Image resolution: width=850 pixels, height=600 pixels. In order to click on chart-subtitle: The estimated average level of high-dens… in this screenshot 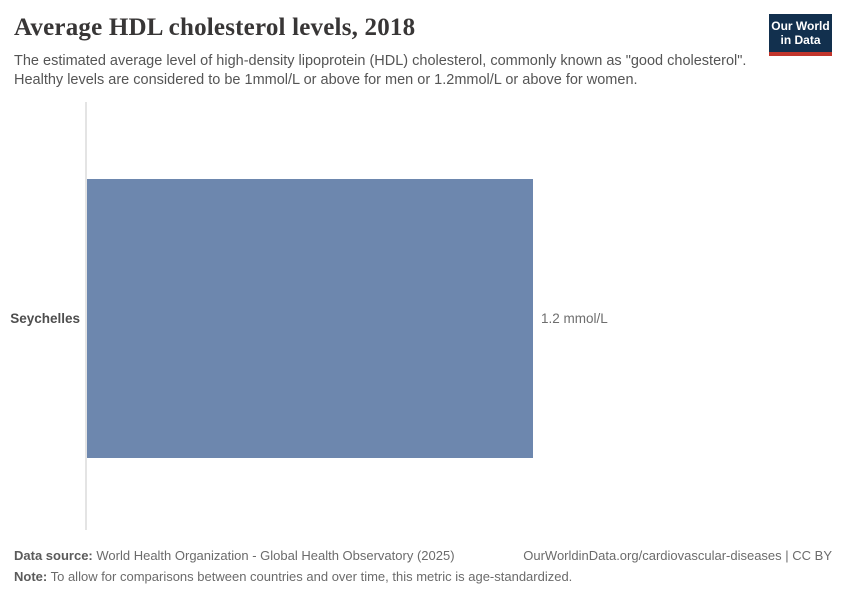, I will do `click(380, 70)`.